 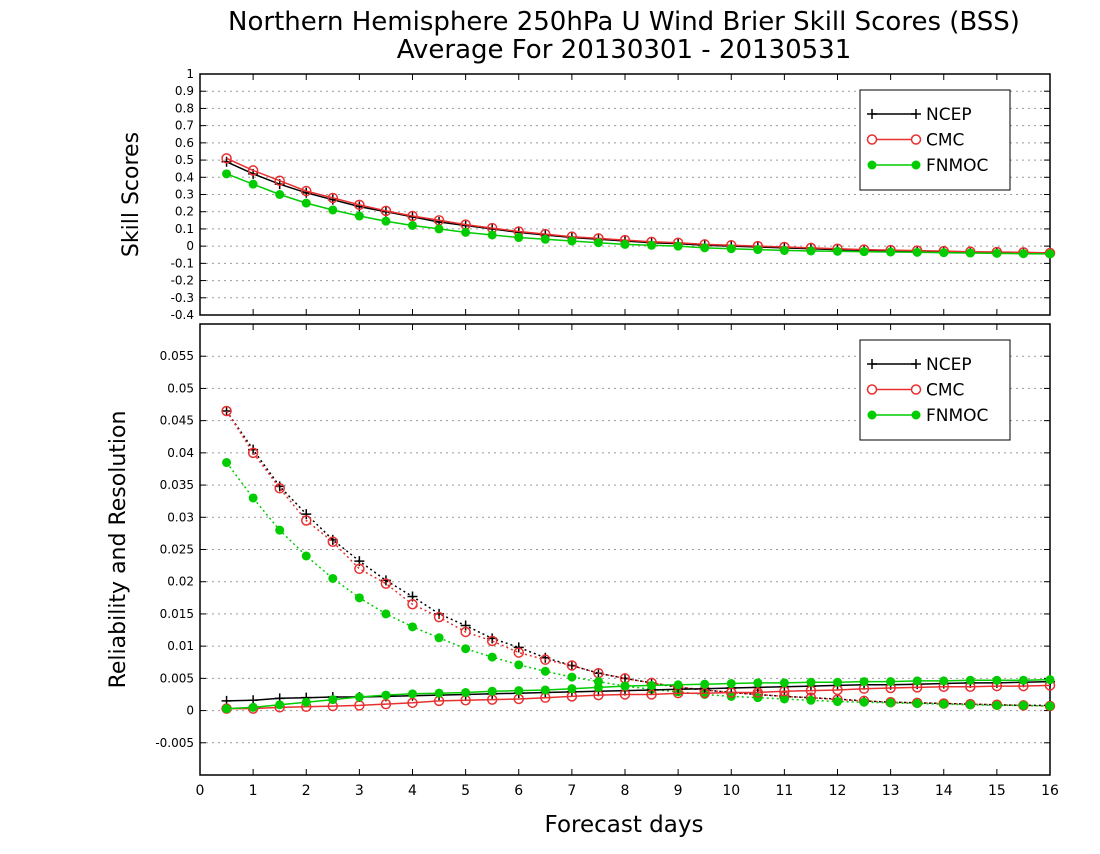 What do you see at coordinates (200, 791) in the screenshot?
I see `x-tick-label: 0` at bounding box center [200, 791].